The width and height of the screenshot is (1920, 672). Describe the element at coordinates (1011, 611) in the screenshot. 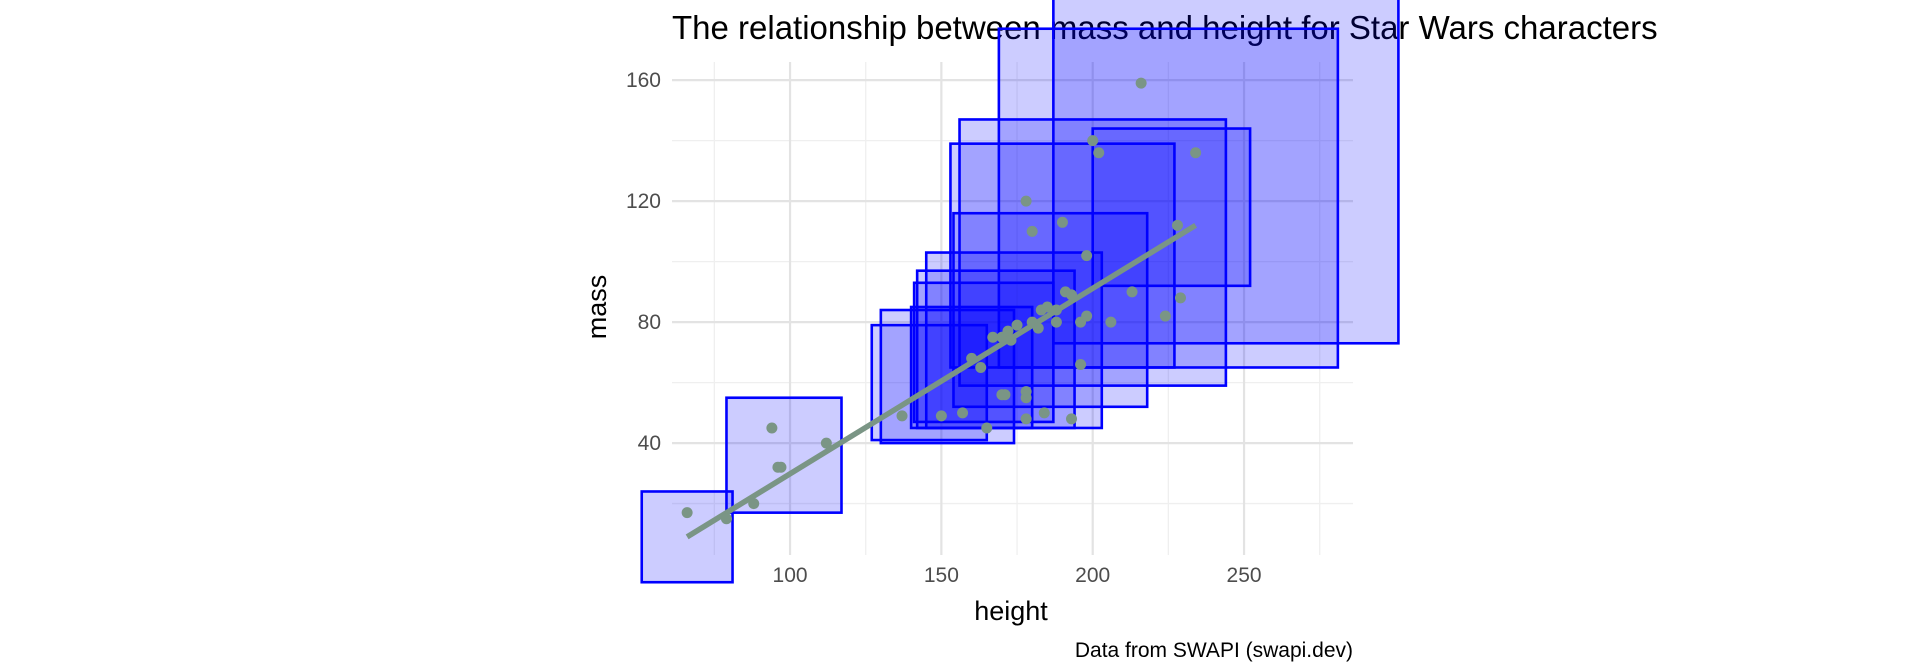

I see `x-axis-title: height` at that location.